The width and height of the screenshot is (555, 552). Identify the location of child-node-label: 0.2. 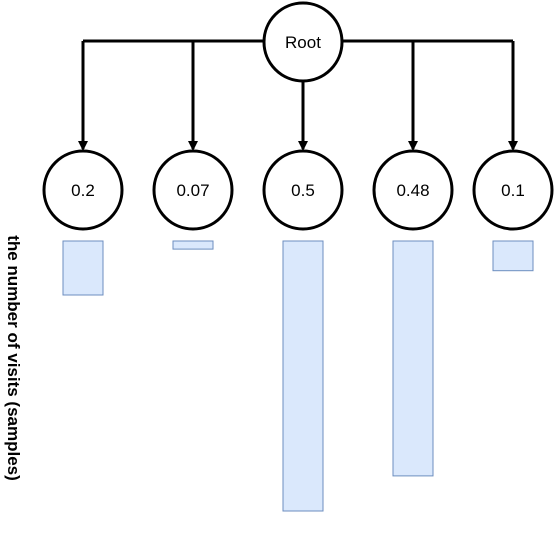
(83, 190).